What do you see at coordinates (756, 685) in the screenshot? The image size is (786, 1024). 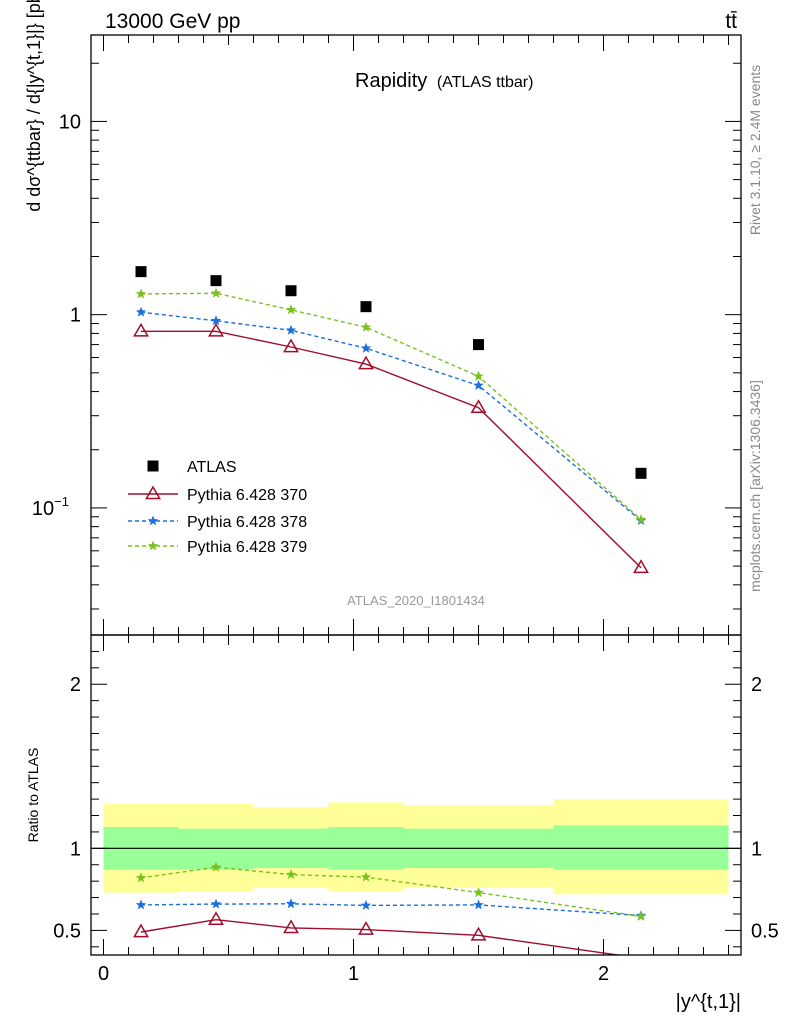 I see `ratio-y-tick-label-right: 2` at bounding box center [756, 685].